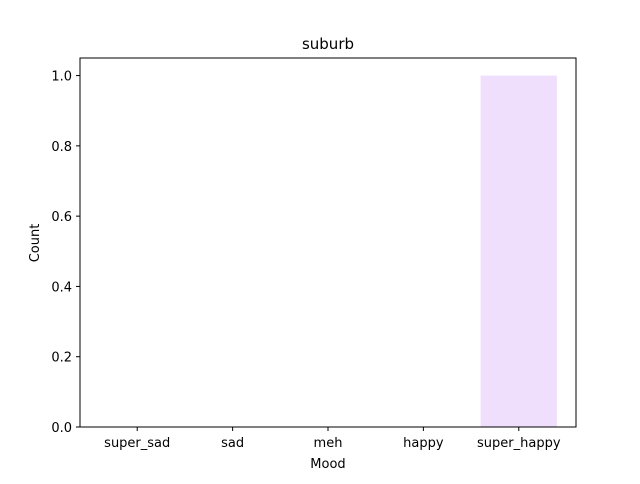  Describe the element at coordinates (61, 287) in the screenshot. I see `y-tick-label: 0.4` at that location.